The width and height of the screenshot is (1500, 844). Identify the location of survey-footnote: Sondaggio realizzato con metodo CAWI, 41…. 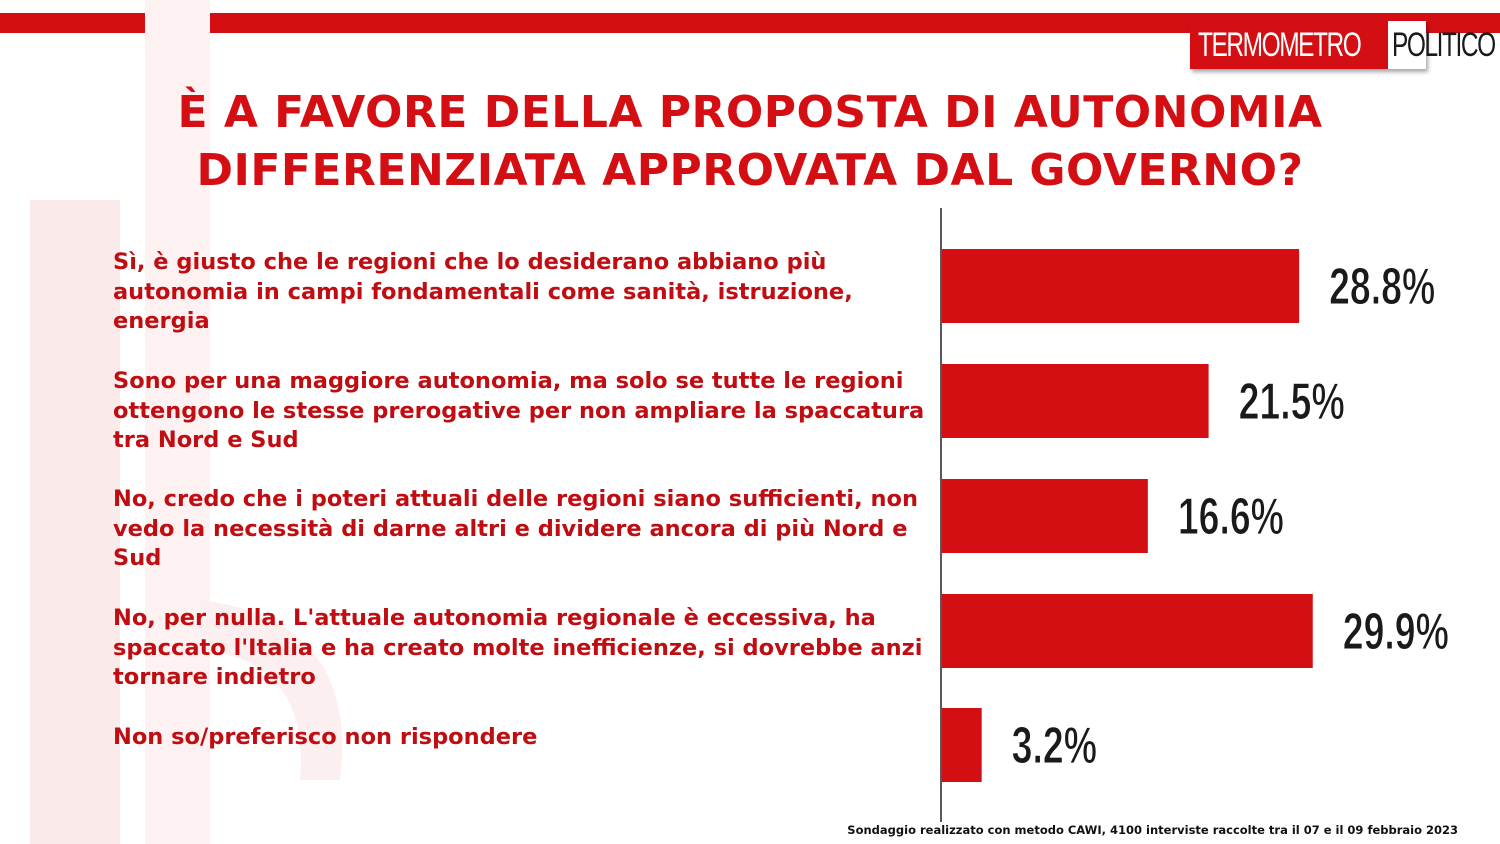
(1152, 830).